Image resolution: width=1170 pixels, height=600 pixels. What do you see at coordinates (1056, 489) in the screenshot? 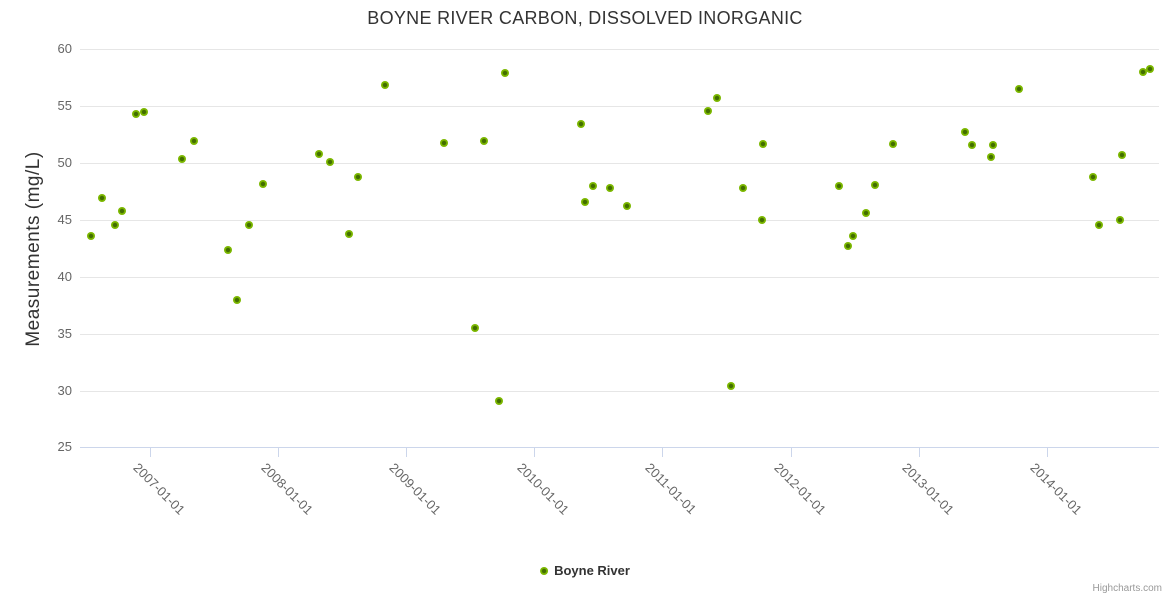
I see `x-axis-label: 2014-01-01` at bounding box center [1056, 489].